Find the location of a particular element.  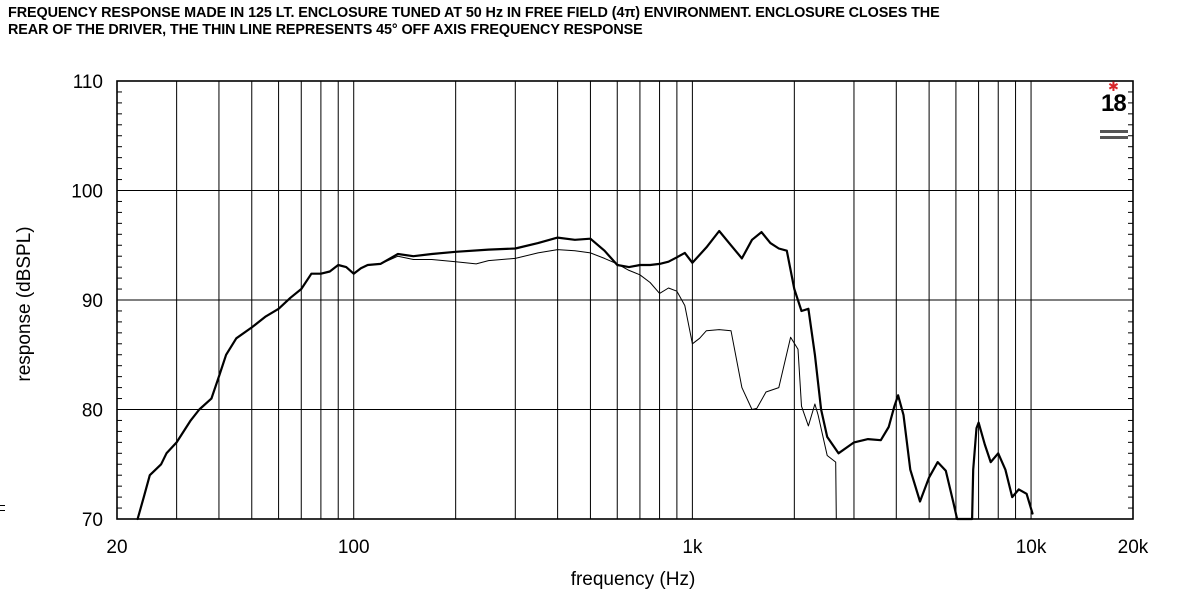

x-tick-label: 20k is located at coordinates (1133, 547).